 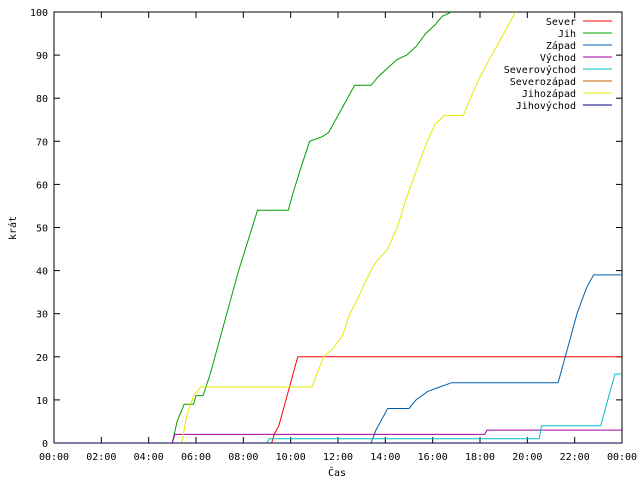 What do you see at coordinates (561, 22) in the screenshot?
I see `legend-label: Sever` at bounding box center [561, 22].